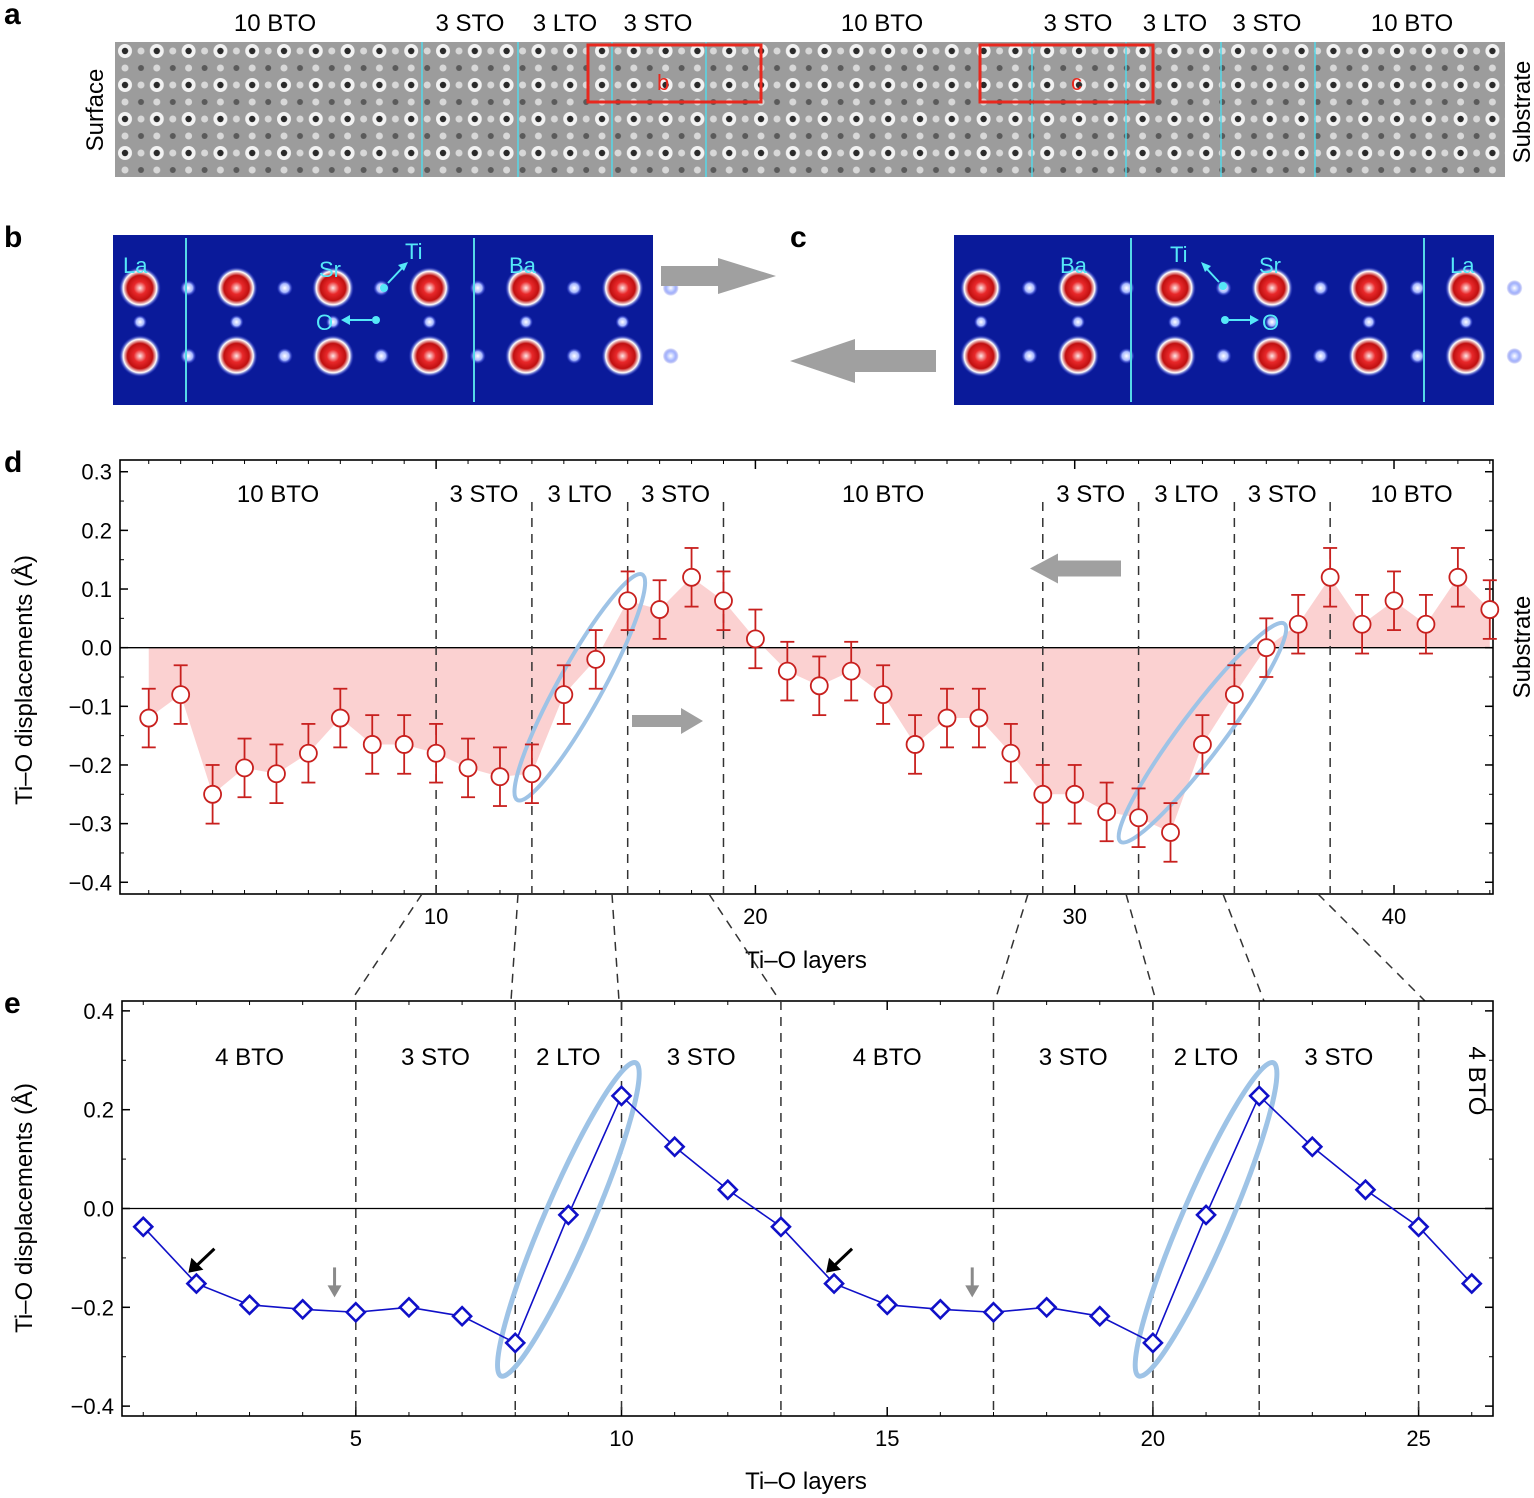 The width and height of the screenshot is (1534, 1498). What do you see at coordinates (1411, 494) in the screenshot?
I see `region-label: 10 BTO` at bounding box center [1411, 494].